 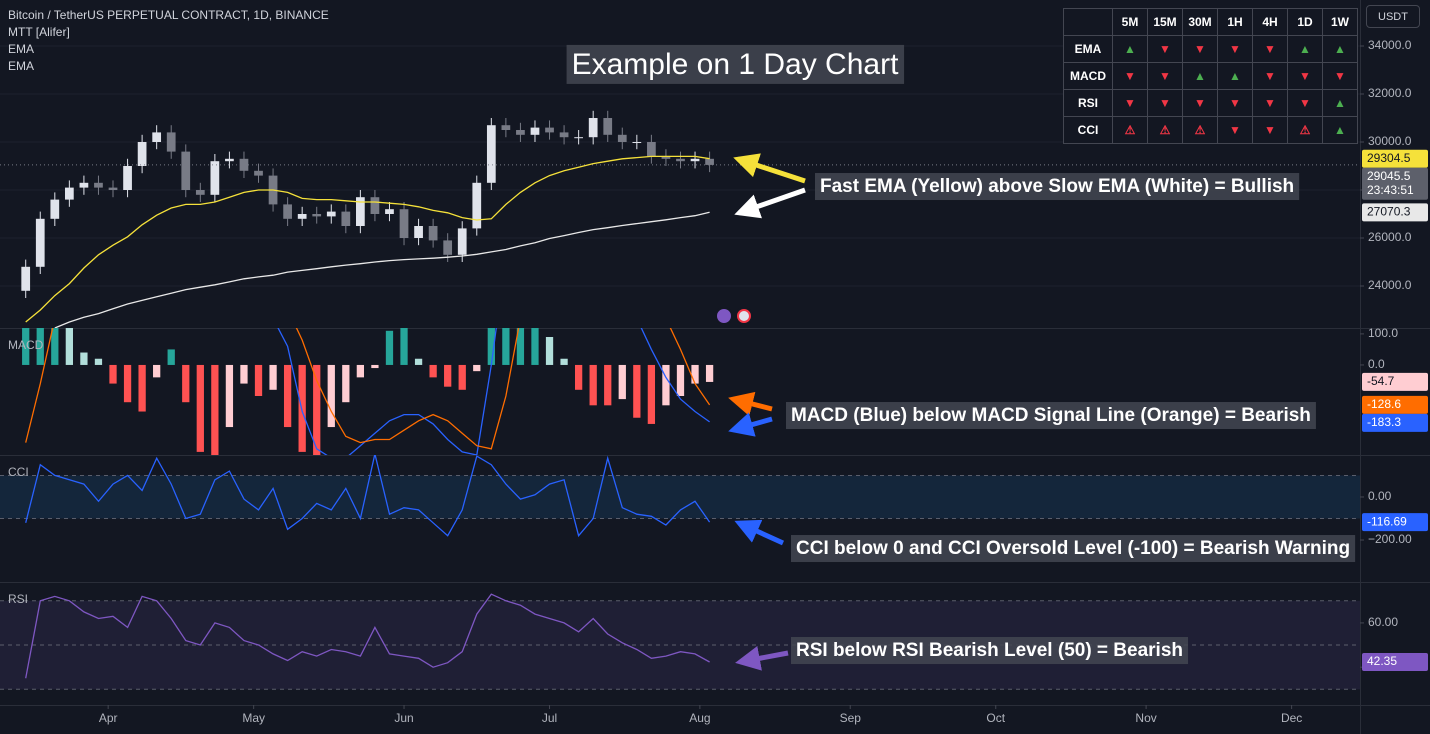 What do you see at coordinates (1291, 718) in the screenshot?
I see `x-tick-label: Dec` at bounding box center [1291, 718].